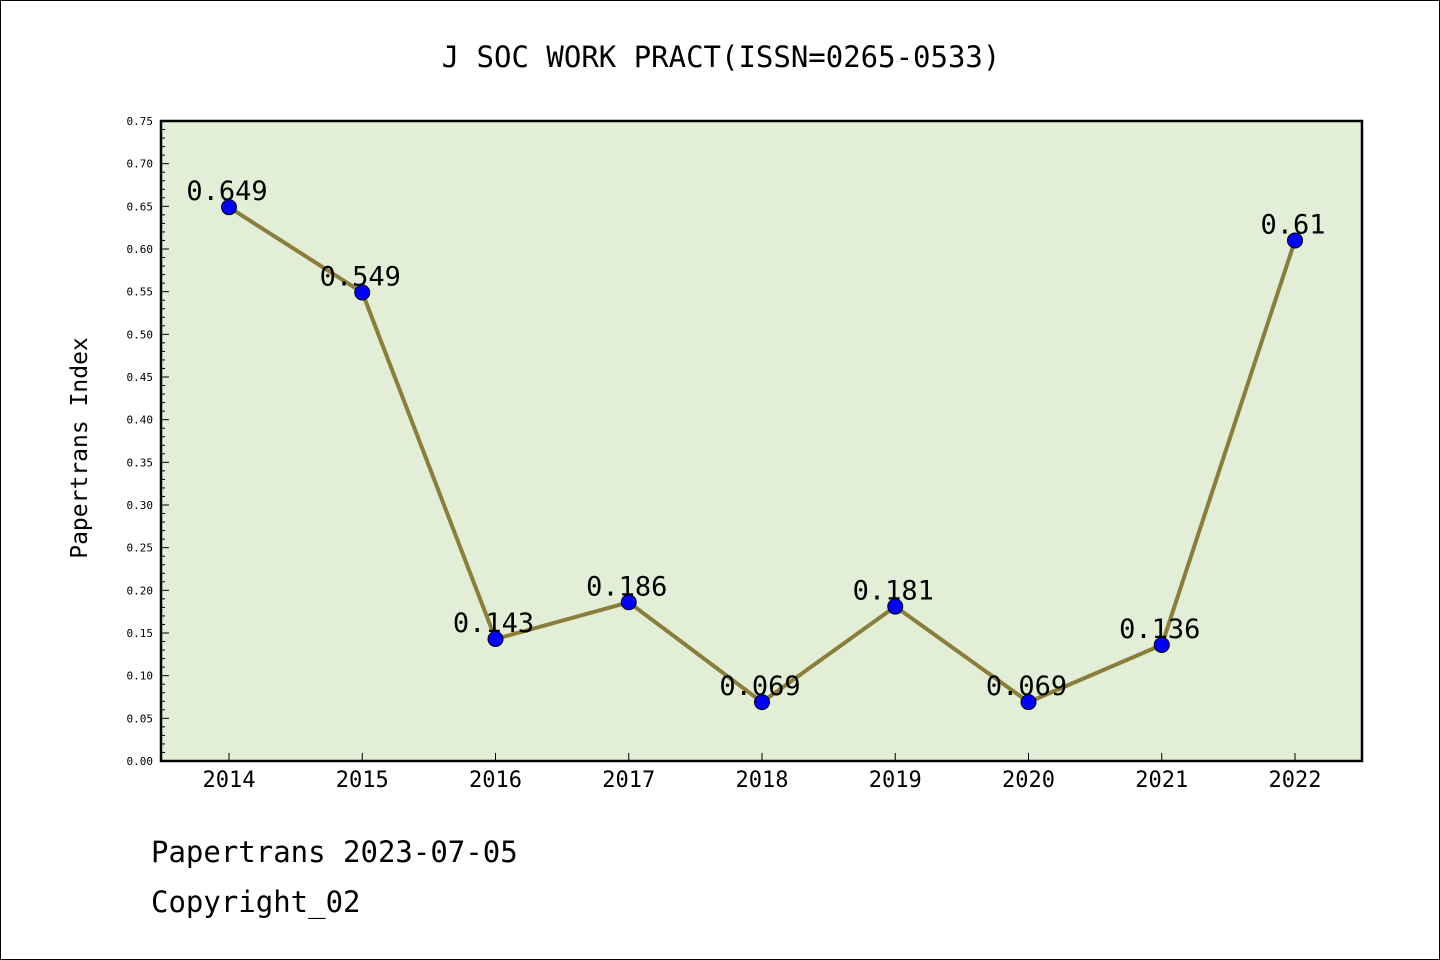  Describe the element at coordinates (360, 277) in the screenshot. I see `data-label: 0.549` at that location.